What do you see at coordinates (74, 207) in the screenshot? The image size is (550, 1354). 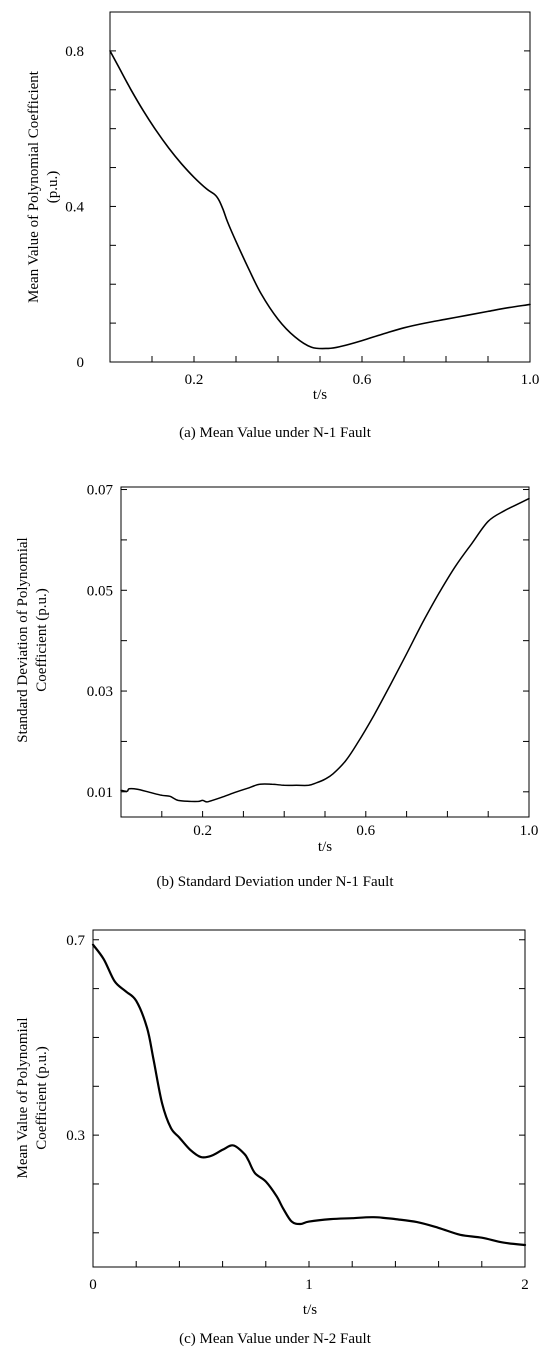 I see `chart-a-y-tick-label: 0.4` at bounding box center [74, 207].